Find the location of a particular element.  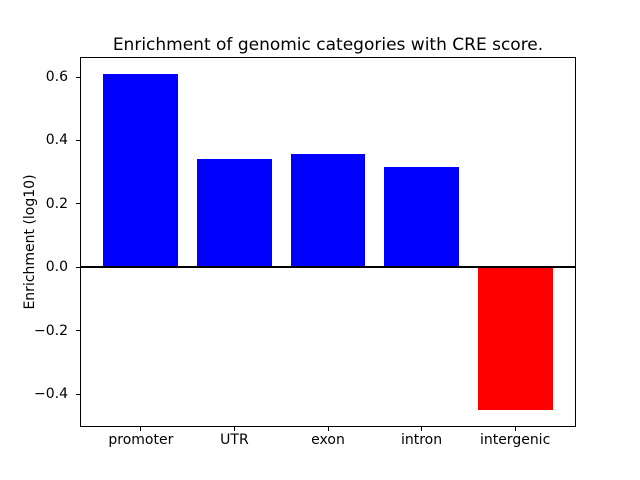

y-tick-label: 0.6 is located at coordinates (56, 77).